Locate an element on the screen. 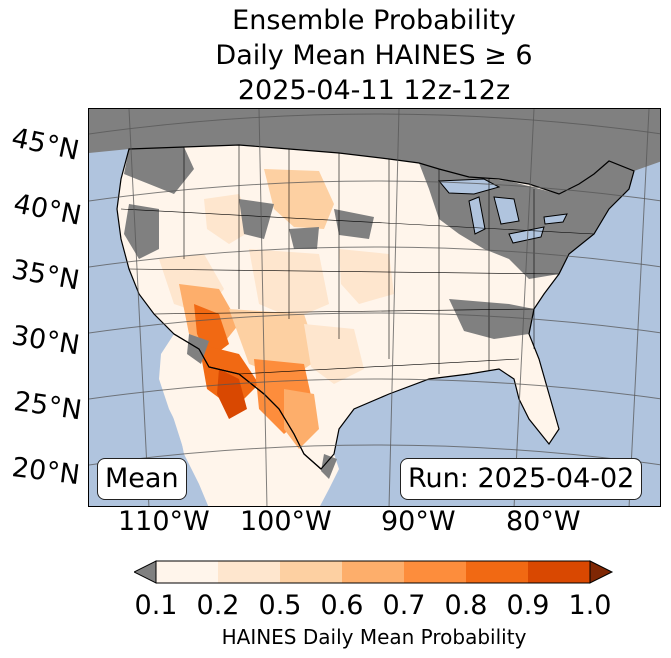 This screenshot has width=671, height=658. colorbar is located at coordinates (374, 572).